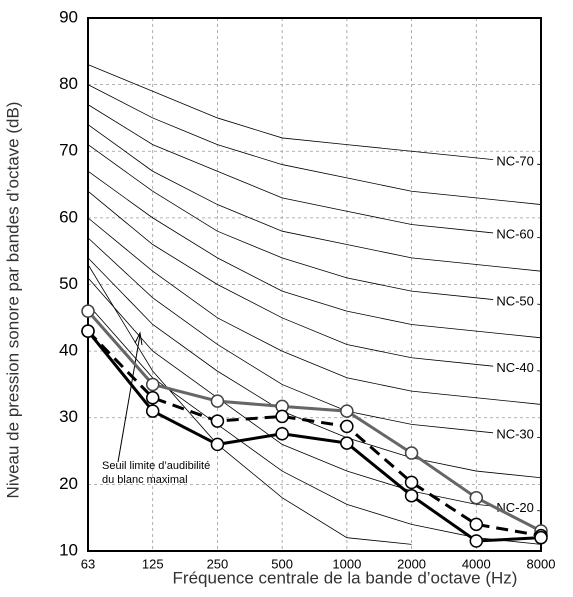 Image resolution: width=573 pixels, height=597 pixels. What do you see at coordinates (515, 507) in the screenshot?
I see `nc-label: NC-20` at bounding box center [515, 507].